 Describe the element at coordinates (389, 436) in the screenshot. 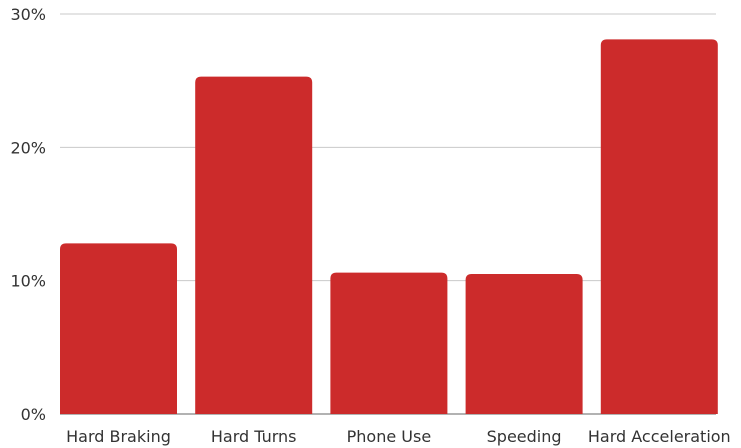

I see `x-tick-label: Phone Use` at that location.